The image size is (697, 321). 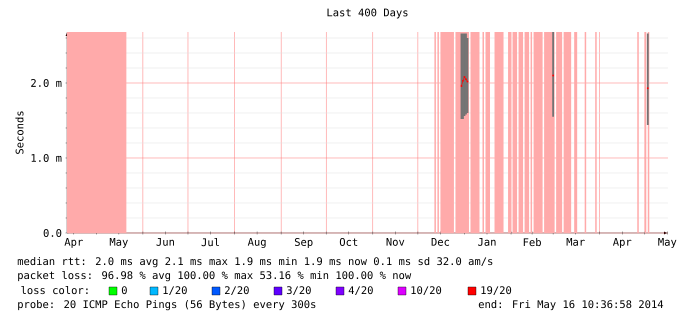 I want to click on x-tick-label: Mar, so click(x=575, y=242).